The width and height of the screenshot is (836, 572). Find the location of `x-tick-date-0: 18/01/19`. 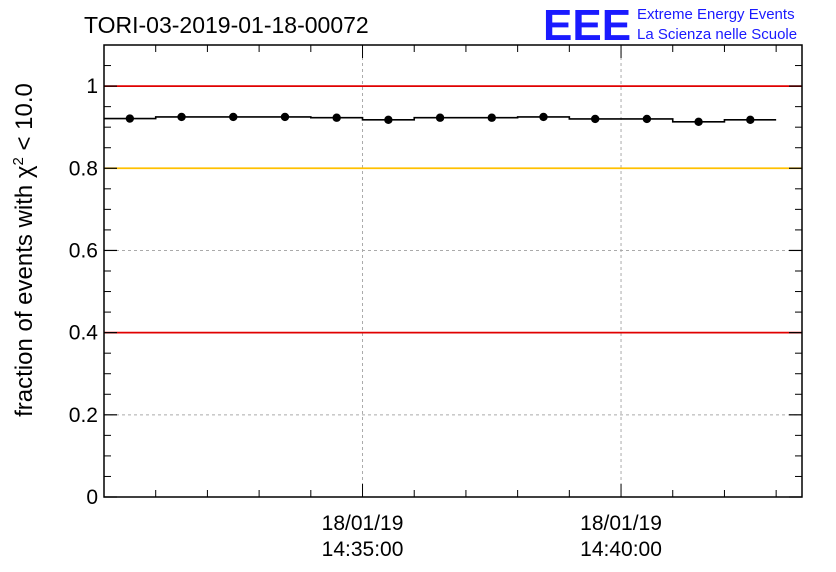

x-tick-date-0: 18/01/19 is located at coordinates (363, 523).